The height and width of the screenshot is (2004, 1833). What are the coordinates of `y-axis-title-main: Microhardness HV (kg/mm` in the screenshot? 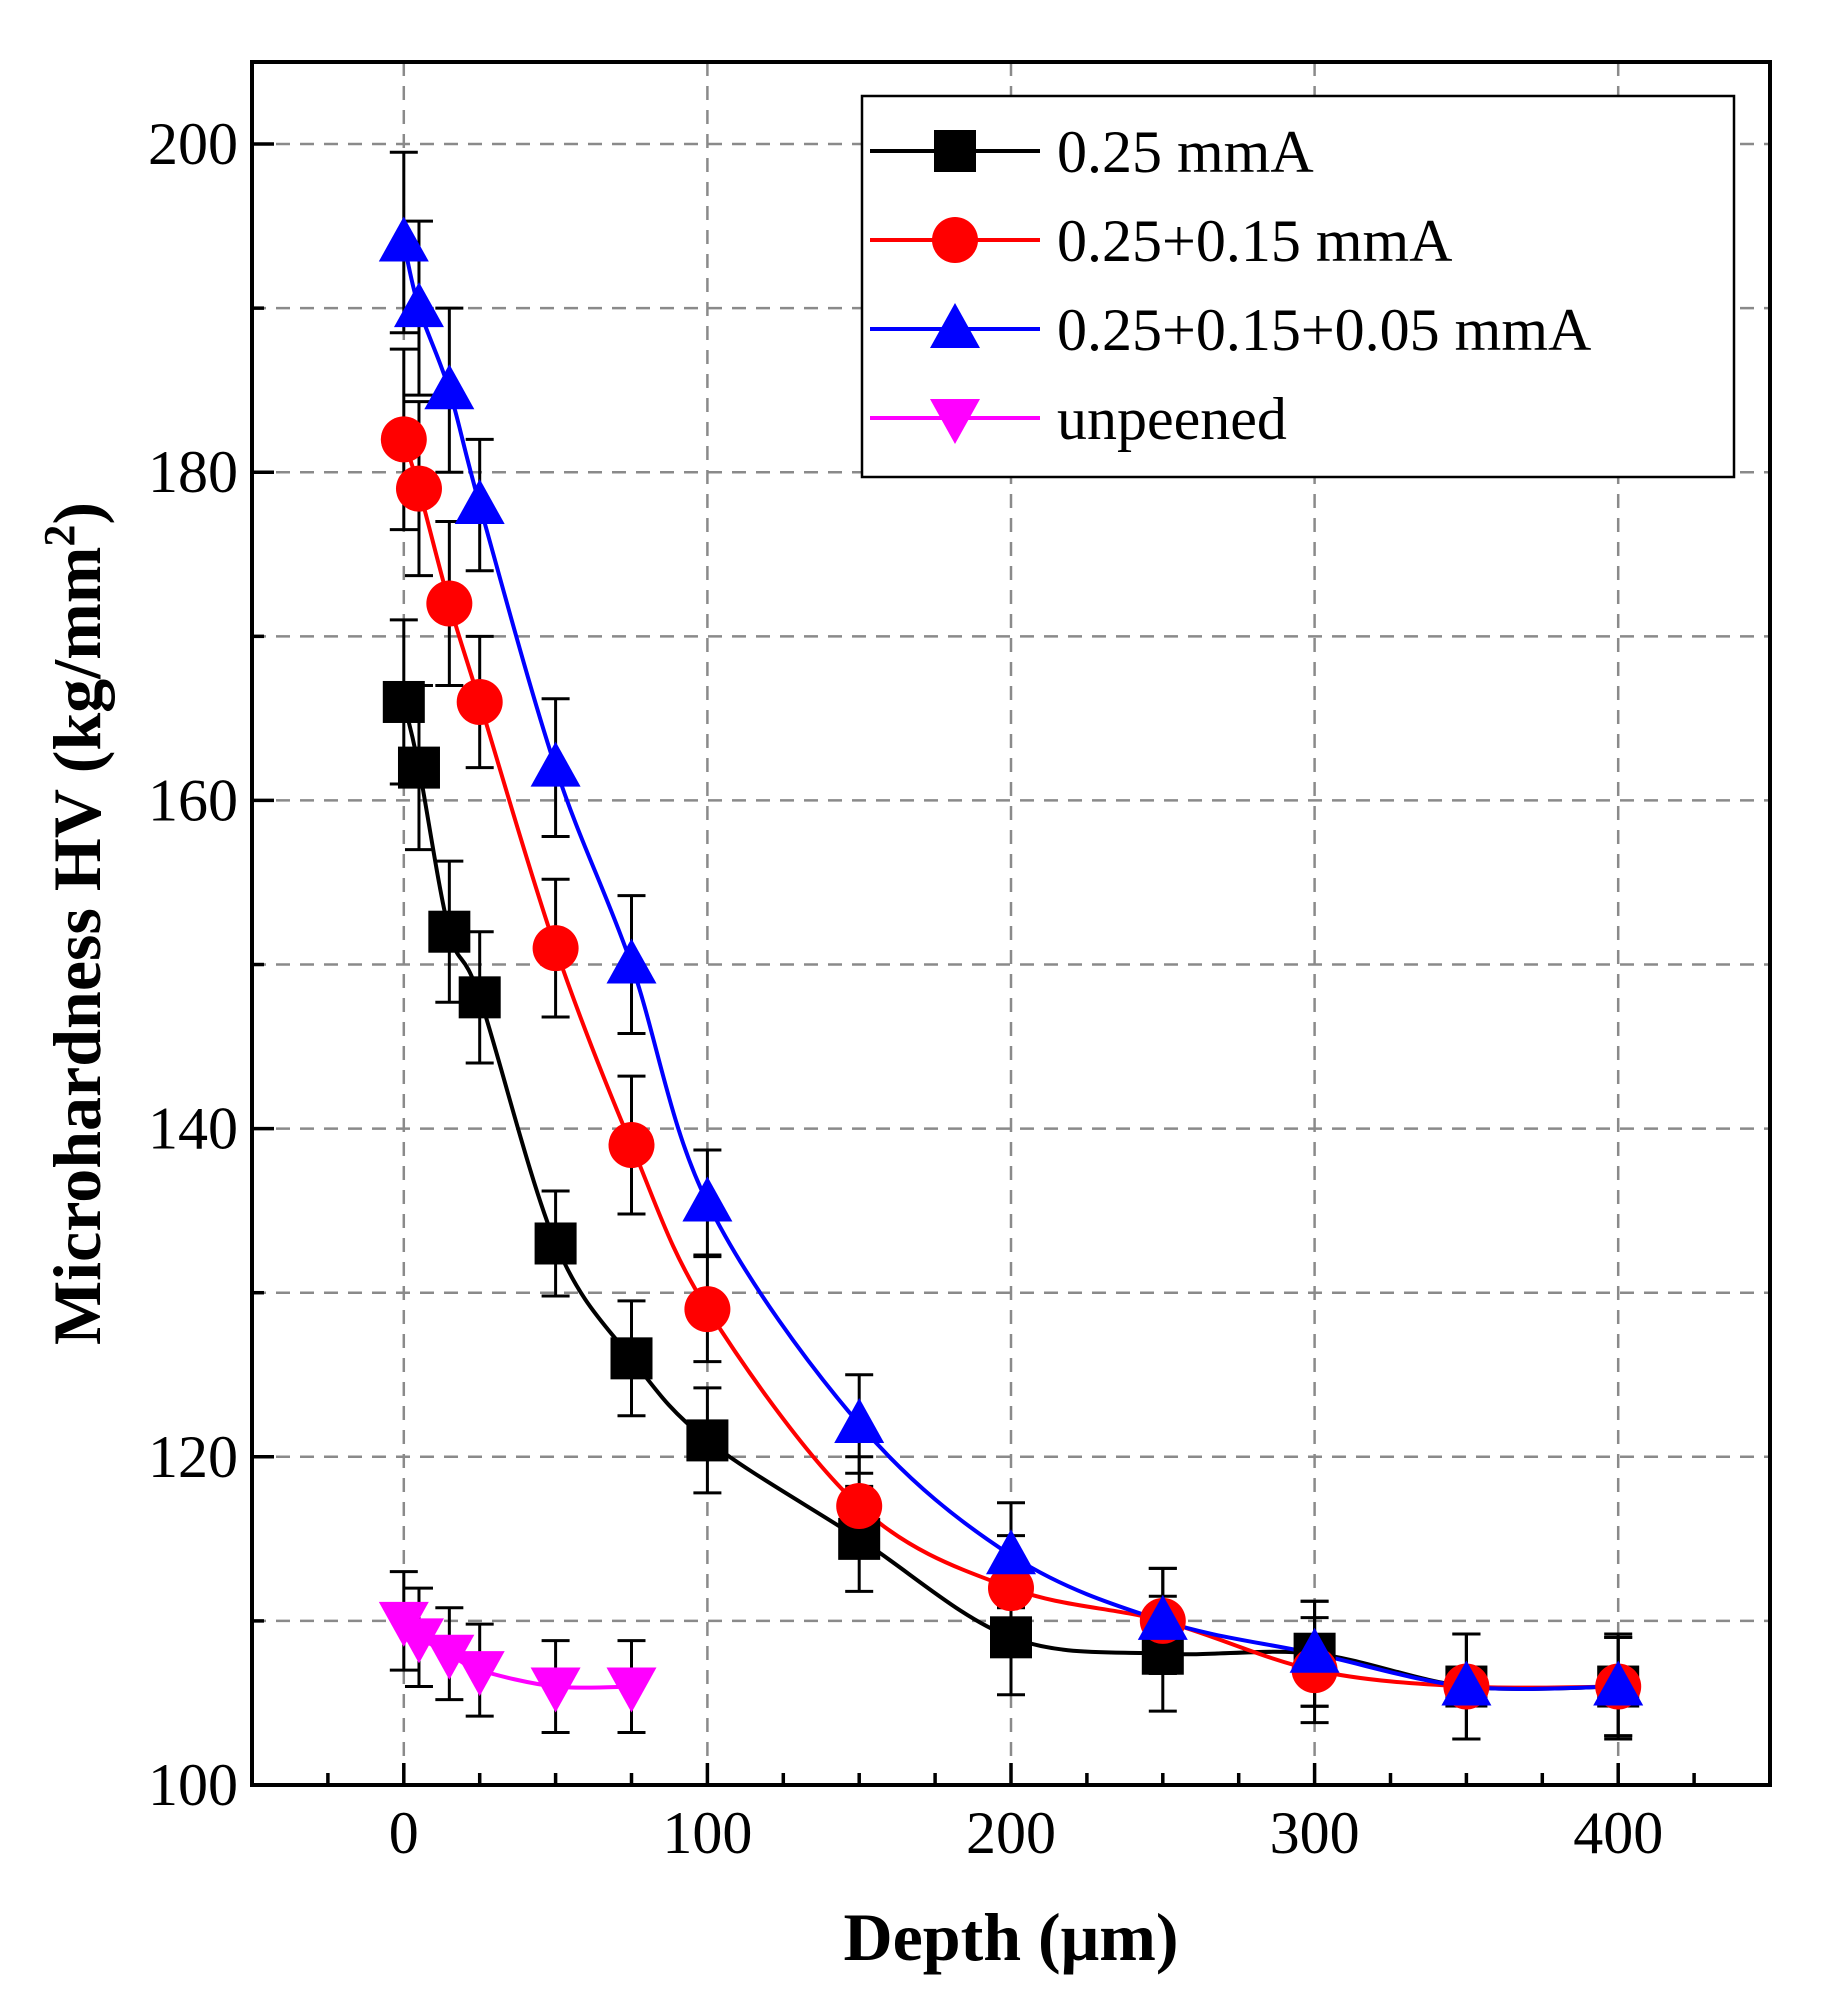 It's located at (77, 946).